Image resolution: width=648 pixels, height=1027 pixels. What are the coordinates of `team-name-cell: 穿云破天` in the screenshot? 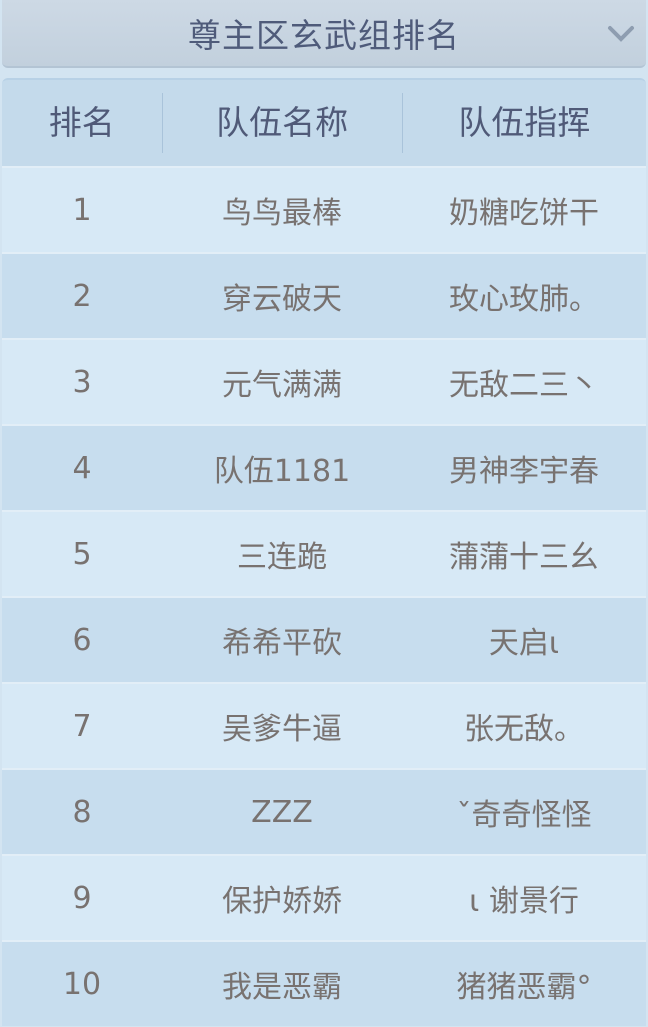 It's located at (282, 299).